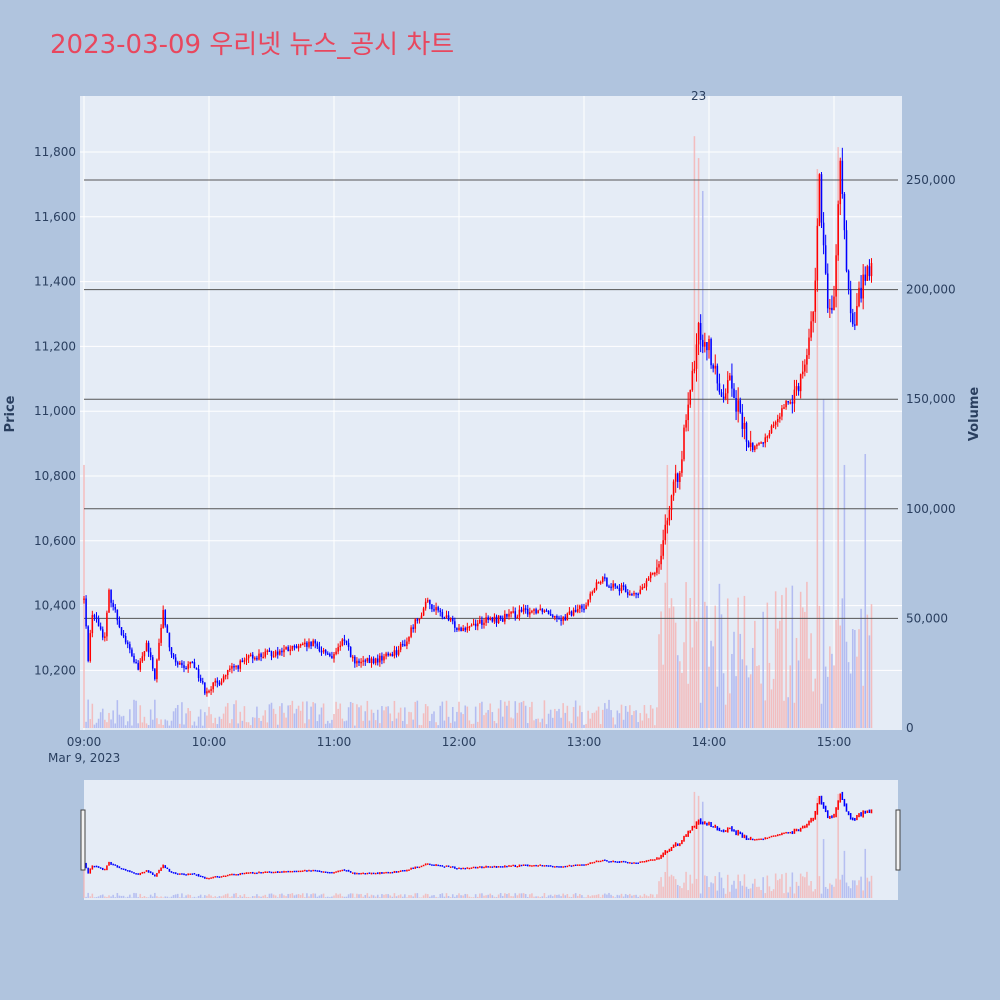 This screenshot has height=1000, width=1000. What do you see at coordinates (55, 606) in the screenshot?
I see `price-tick-label: 10,400` at bounding box center [55, 606].